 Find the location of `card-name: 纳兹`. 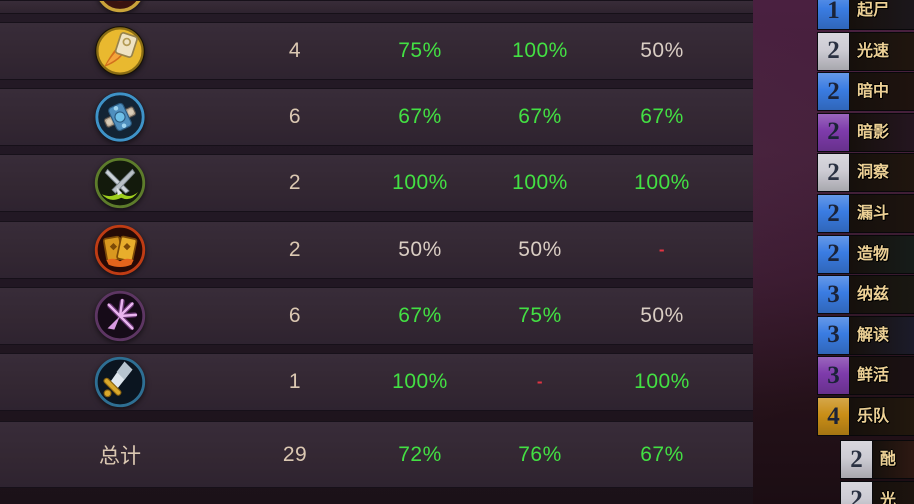

card-name: 纳兹 is located at coordinates (882, 295).